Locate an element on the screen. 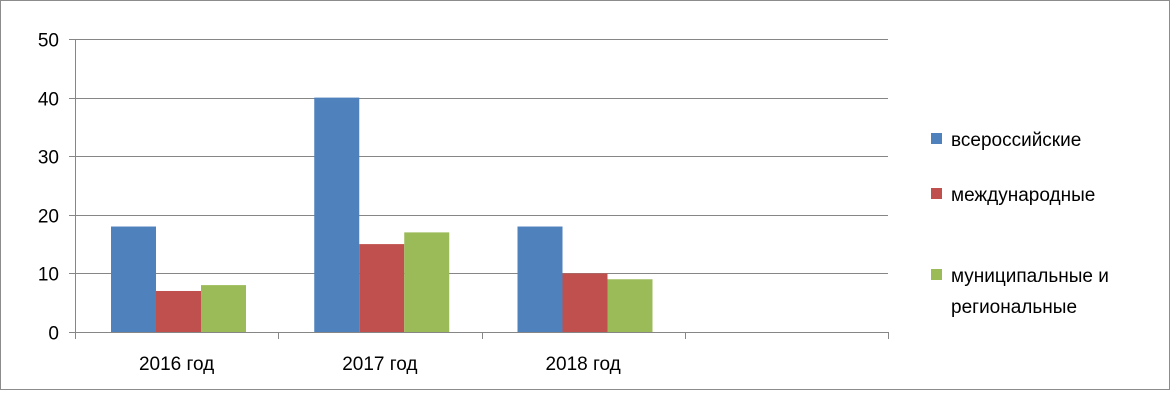  x-tick-label: 2016 год is located at coordinates (176, 364).